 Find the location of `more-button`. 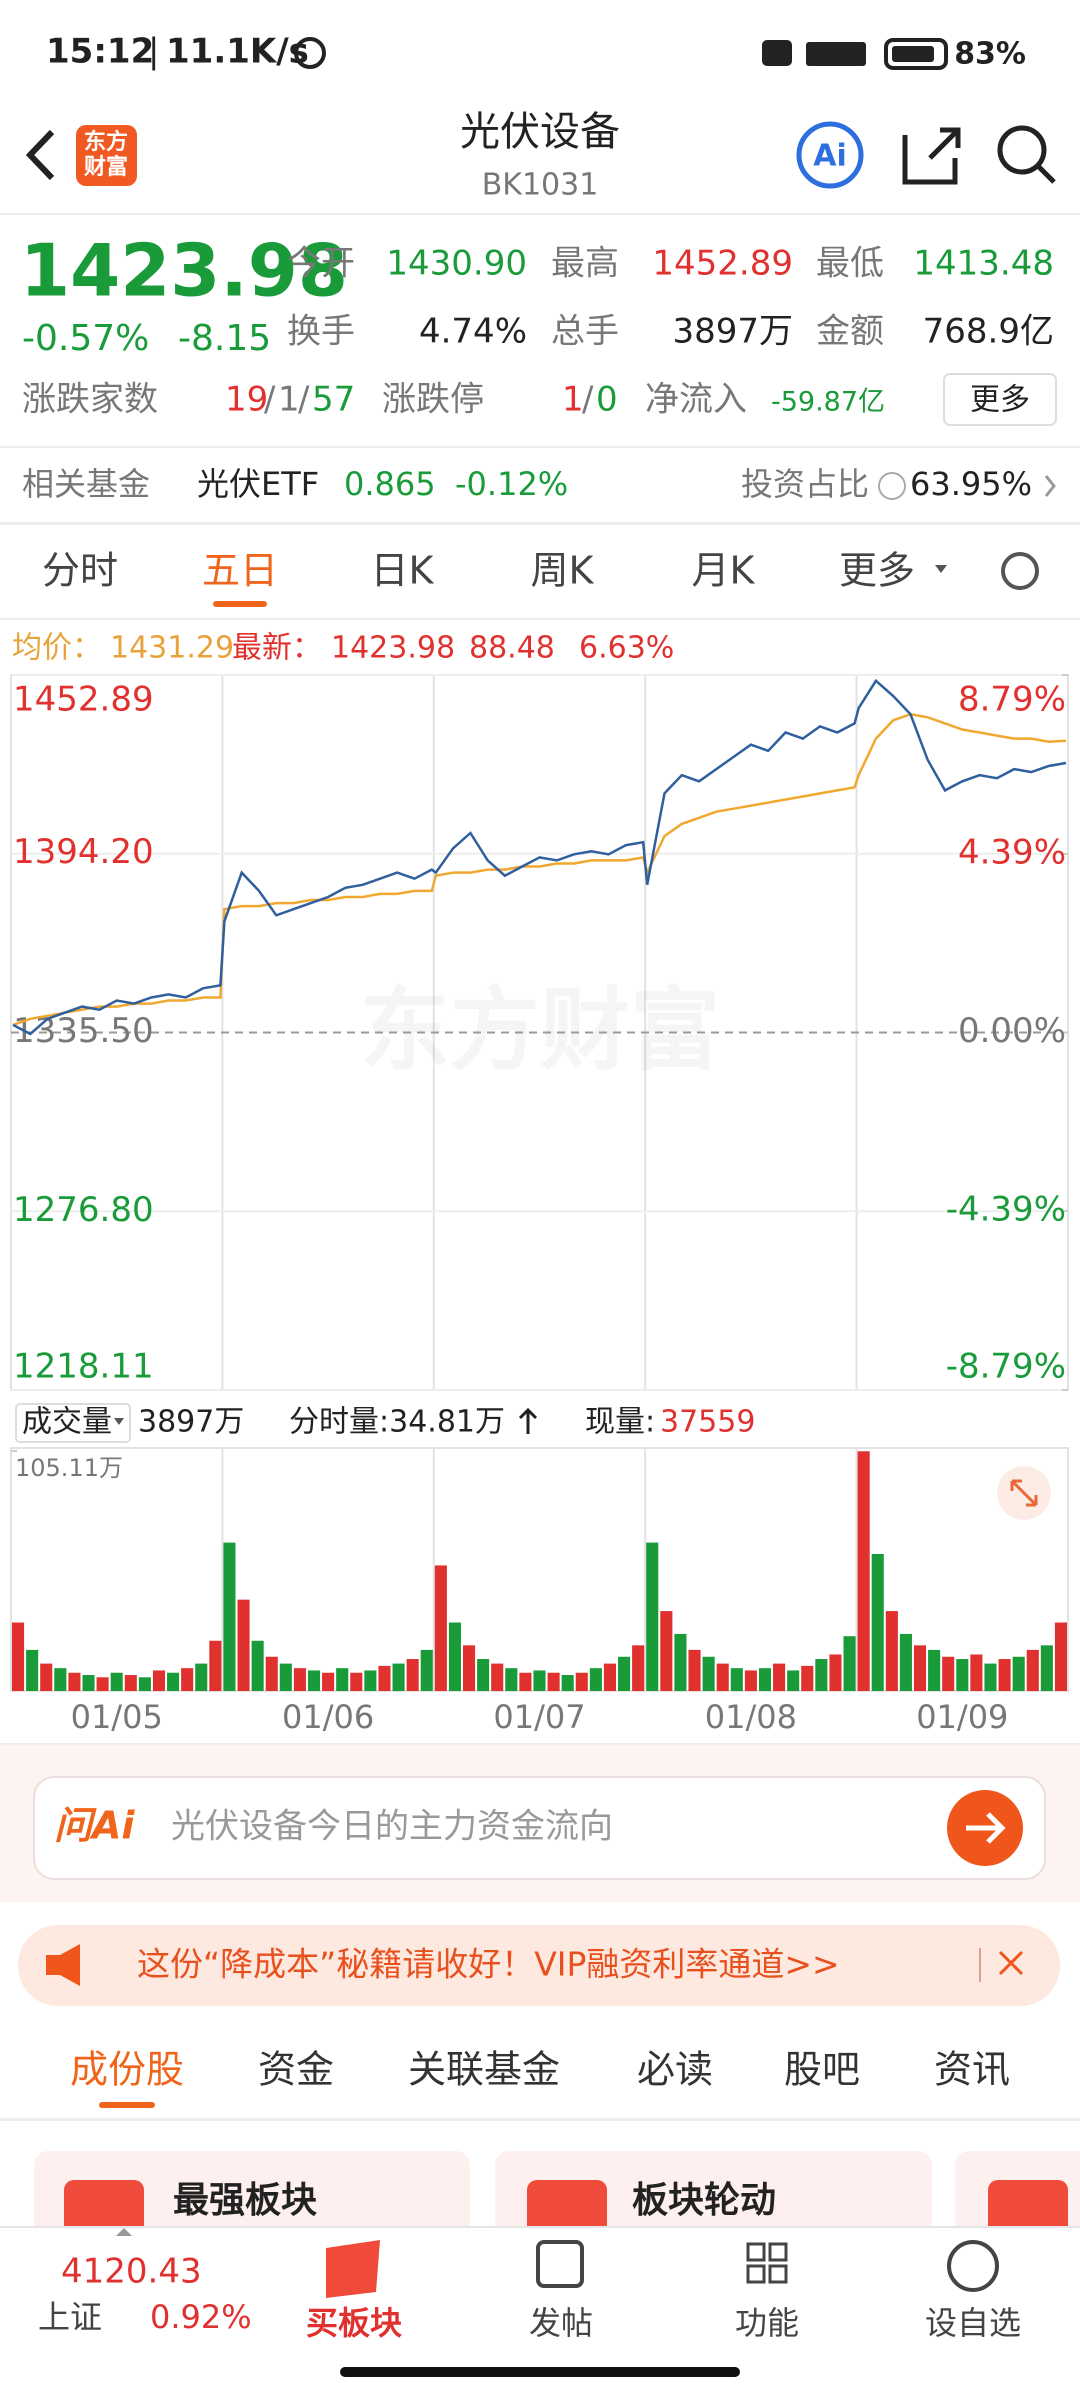

more-button is located at coordinates (1000, 399).